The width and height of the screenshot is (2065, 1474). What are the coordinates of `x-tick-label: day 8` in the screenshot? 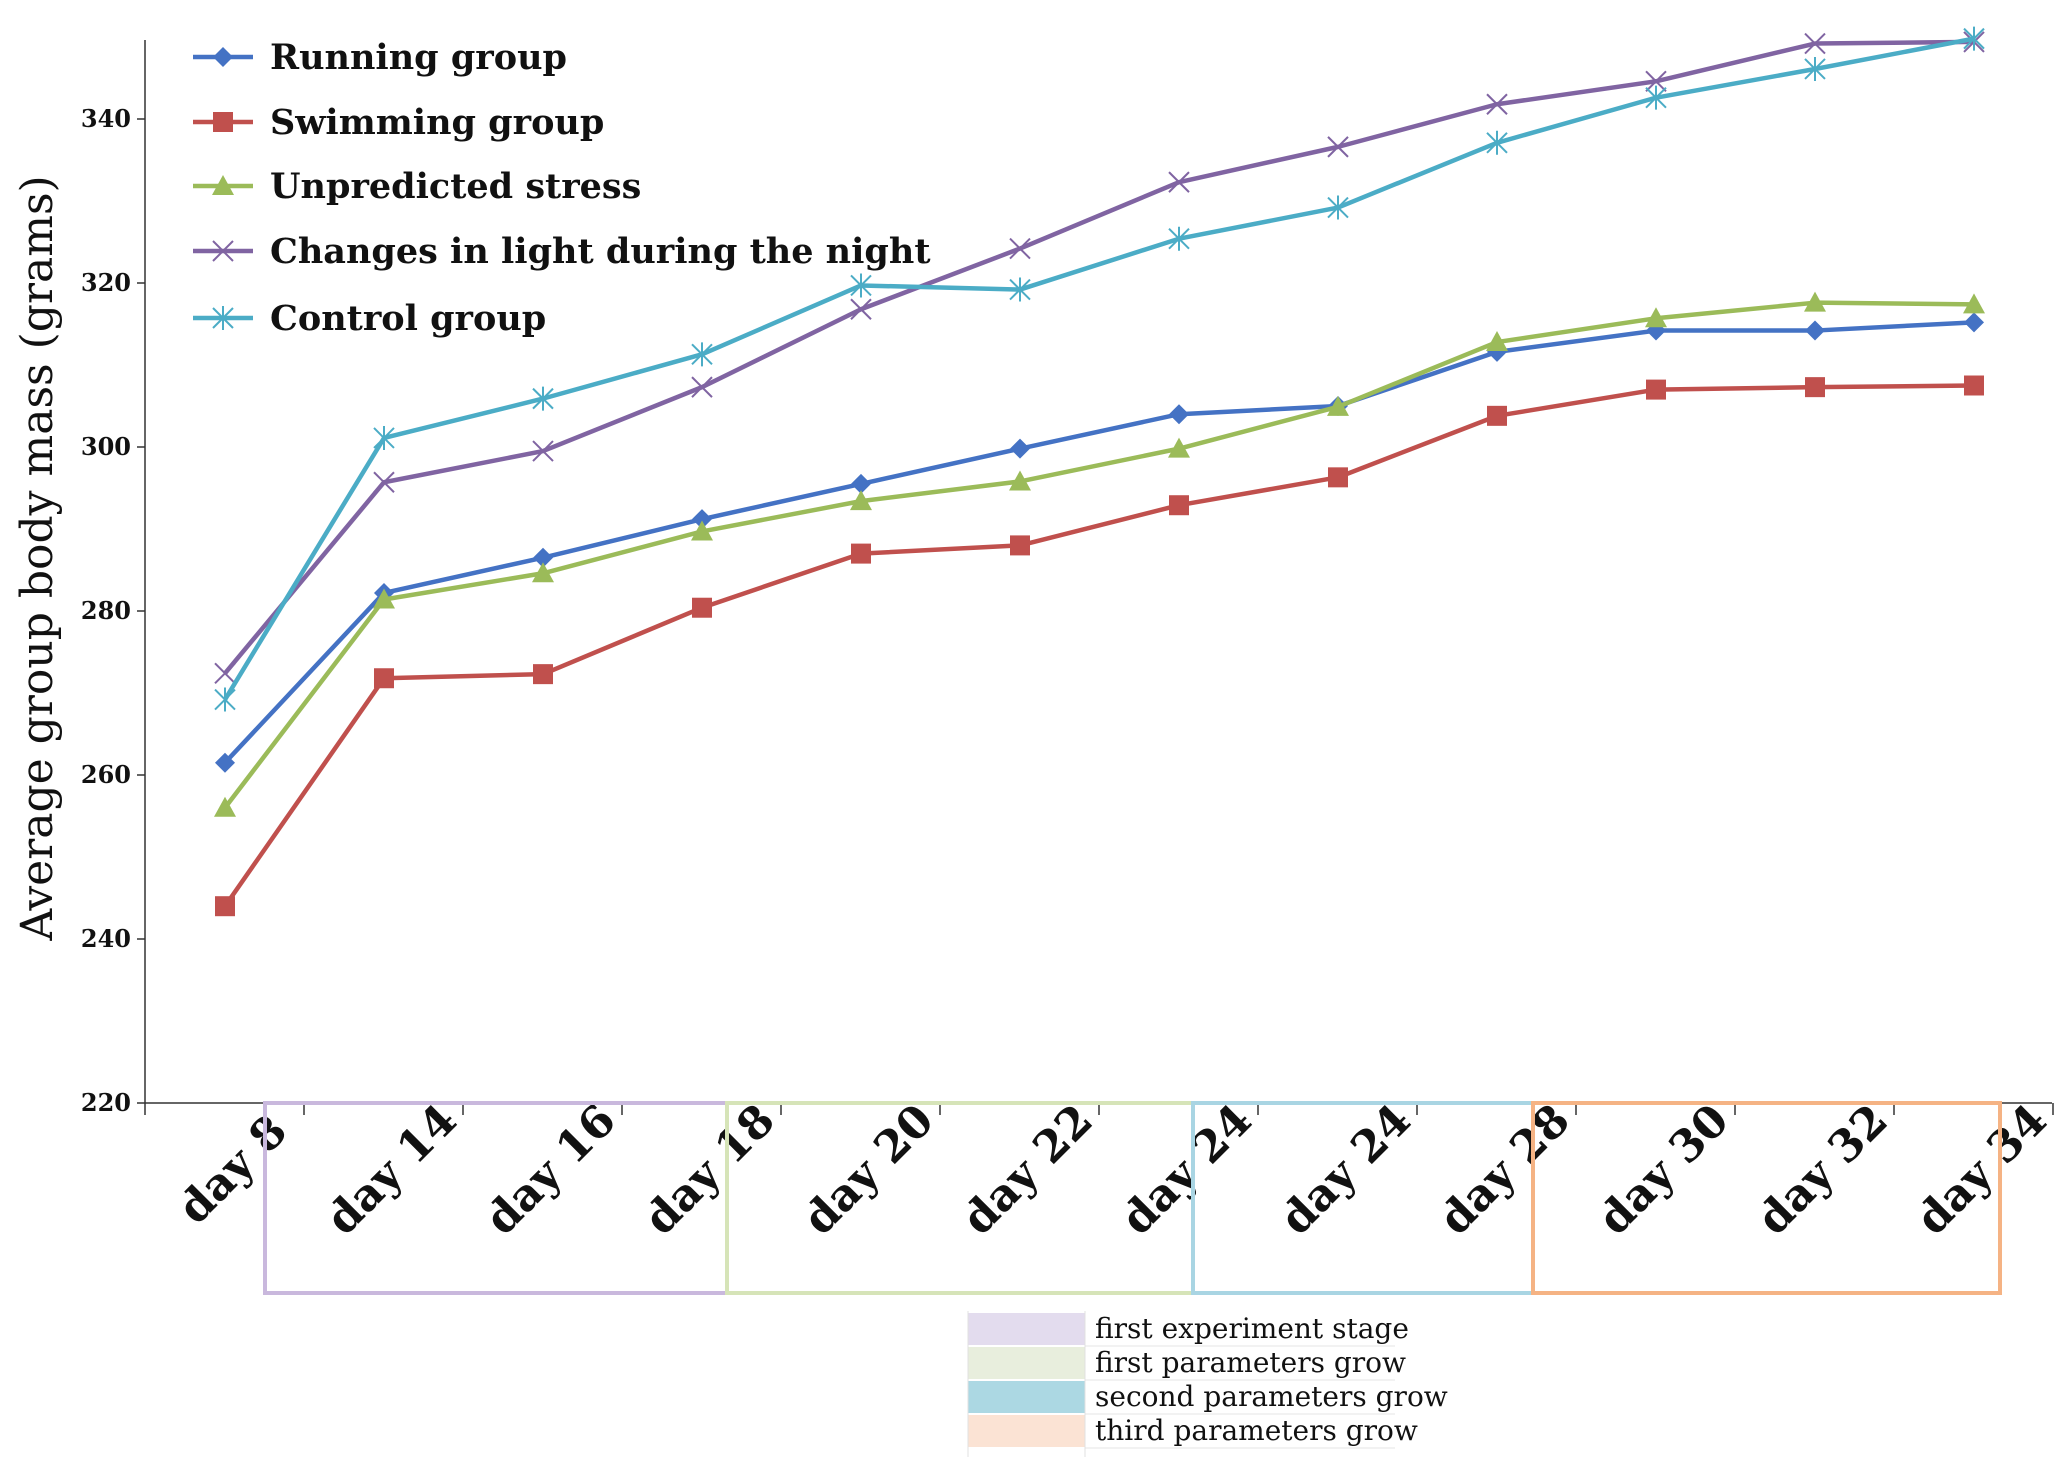 It's located at (232, 1169).